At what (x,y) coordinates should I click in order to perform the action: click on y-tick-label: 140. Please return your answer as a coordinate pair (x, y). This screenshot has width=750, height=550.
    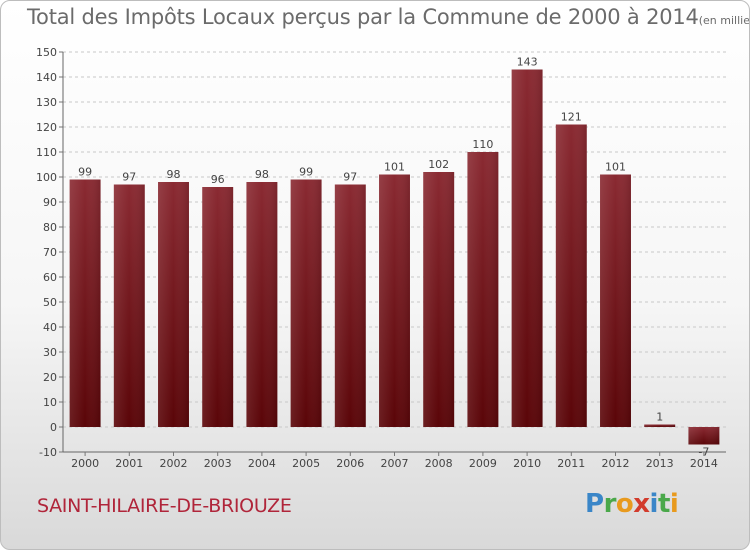
    Looking at the image, I should click on (46, 77).